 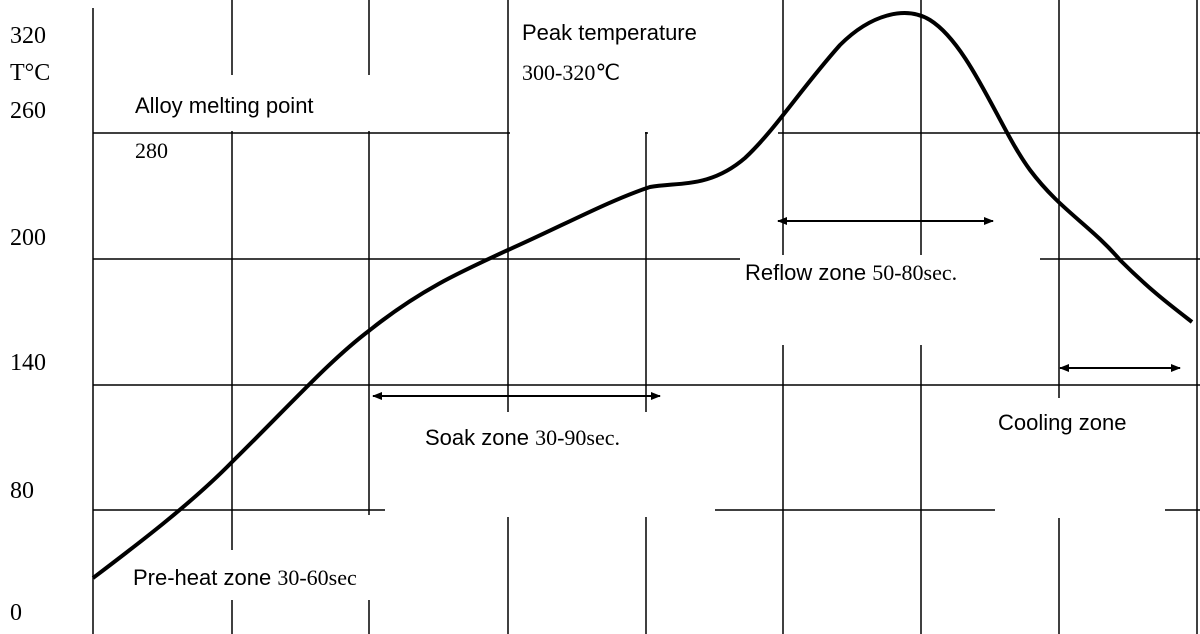 I want to click on y-label: T°C, so click(x=30, y=73).